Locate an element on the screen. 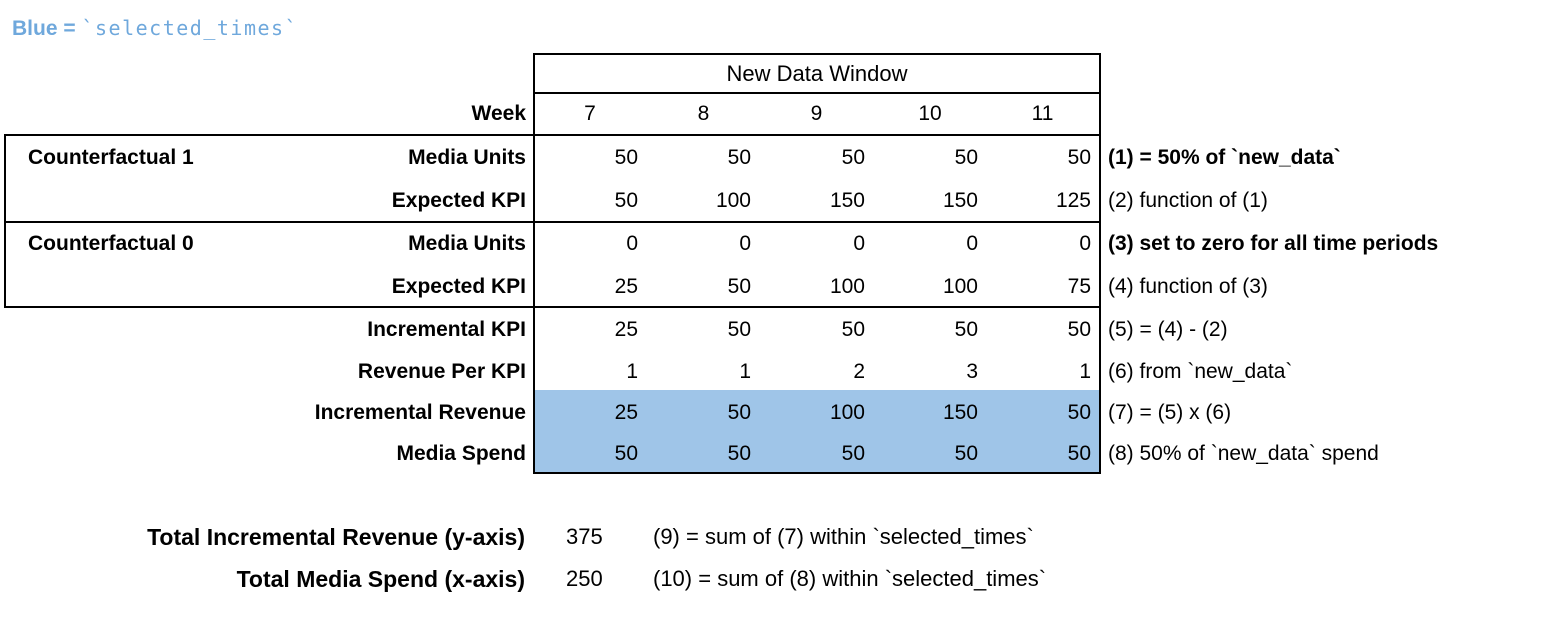 The image size is (1544, 620). table-border-labels-left is located at coordinates (5, 221).